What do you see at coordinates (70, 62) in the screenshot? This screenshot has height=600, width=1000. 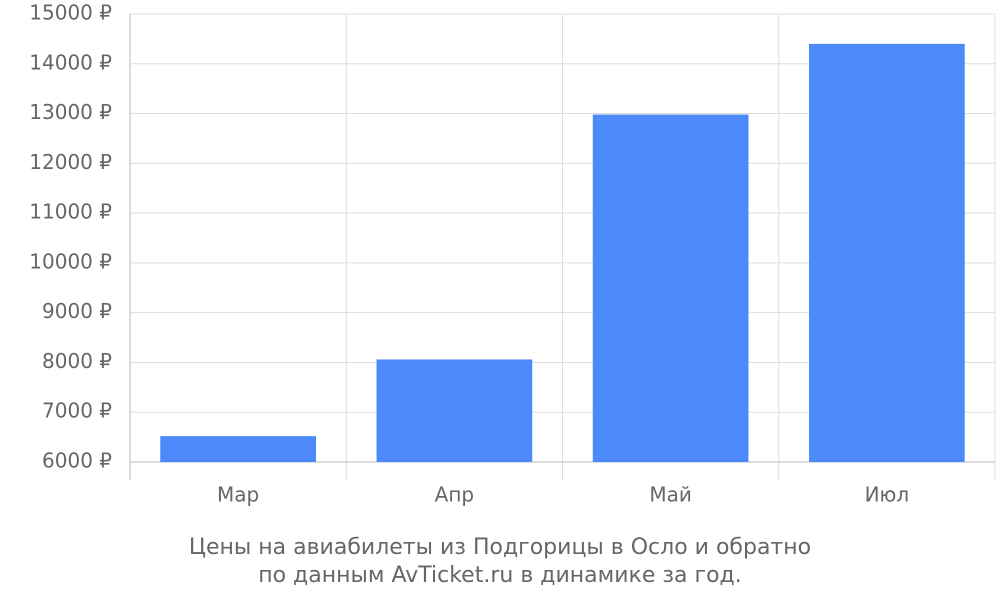 I see `y-tick-label: 14000 ₽` at bounding box center [70, 62].